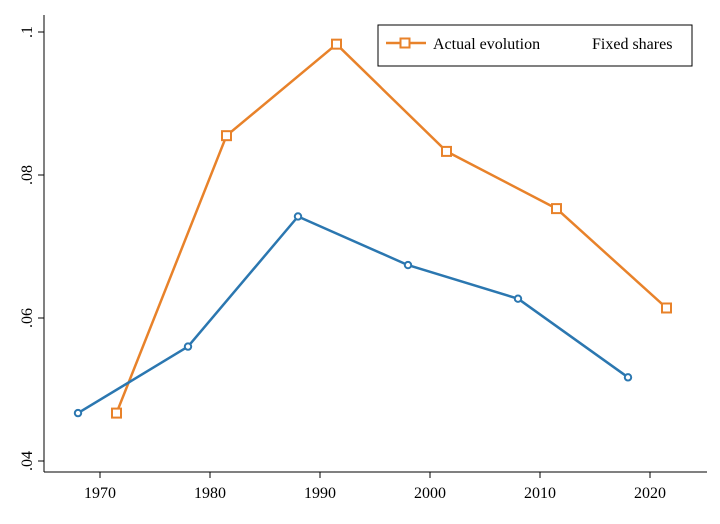 The height and width of the screenshot is (524, 720). What do you see at coordinates (27, 175) in the screenshot?
I see `y-tick-label: .08` at bounding box center [27, 175].